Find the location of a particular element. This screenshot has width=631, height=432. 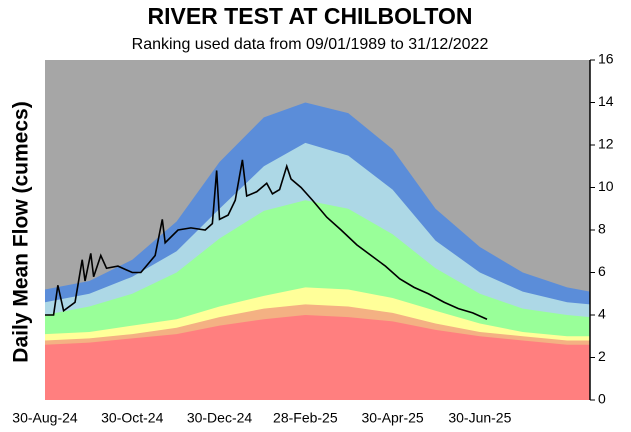

x-tick-label: 30-Oct-24 is located at coordinates (132, 418).